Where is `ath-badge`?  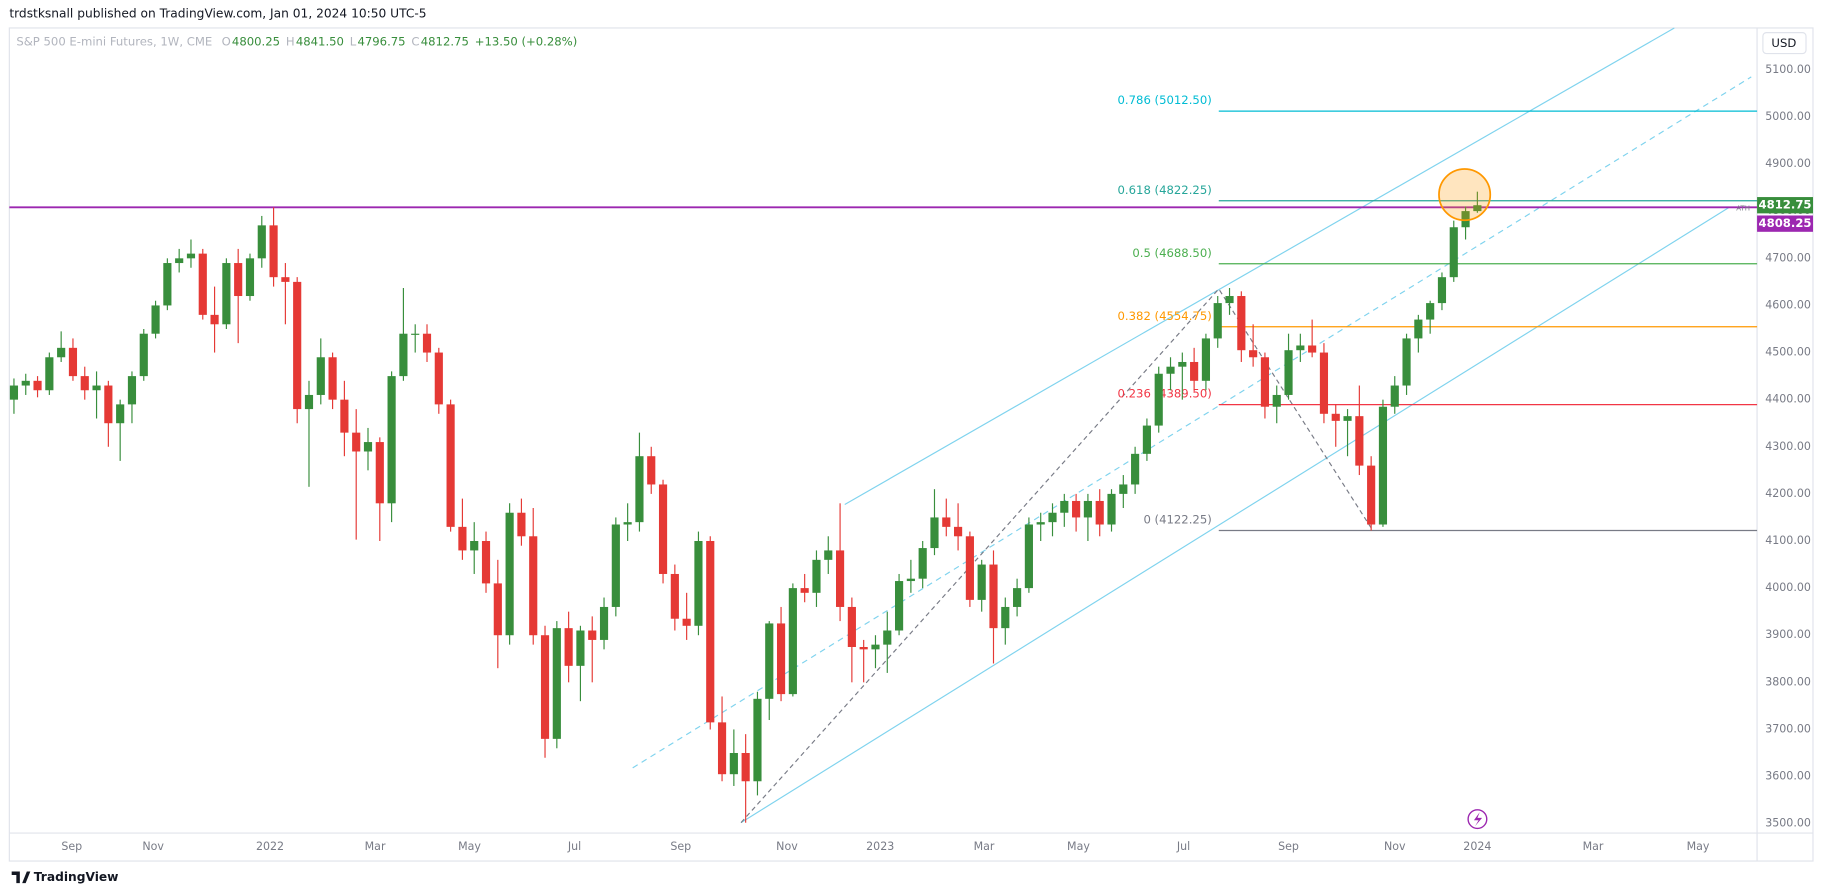 ath-badge is located at coordinates (1785, 223).